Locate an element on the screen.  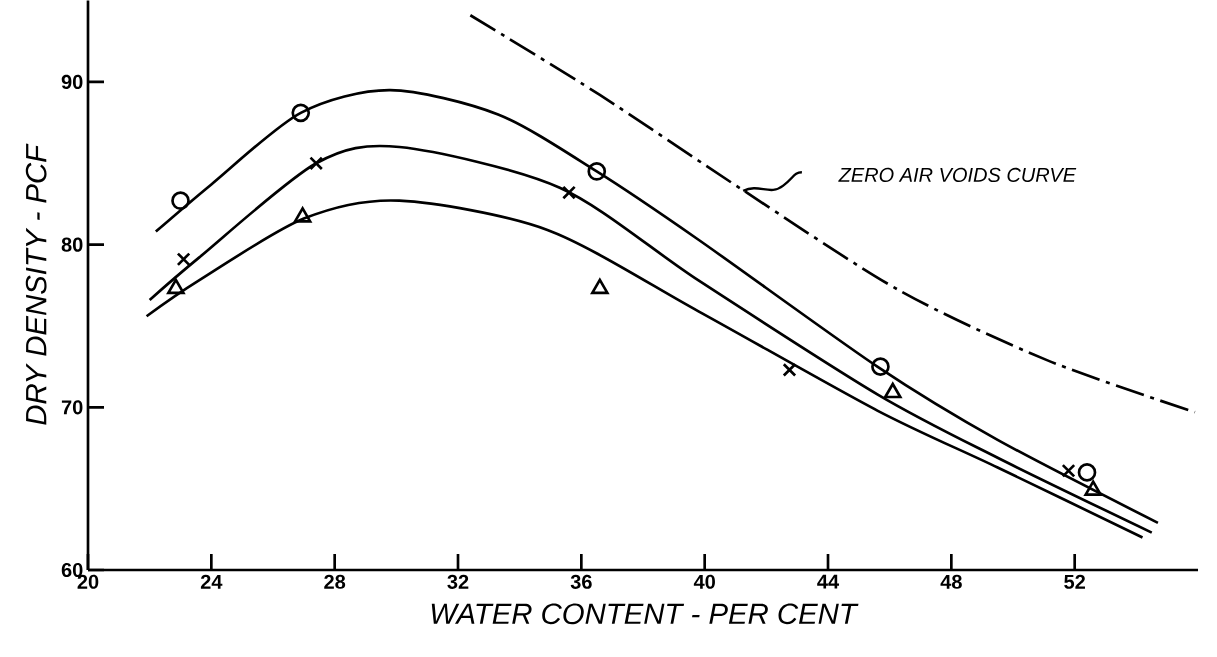
x-tick-label: 28 is located at coordinates (335, 581).